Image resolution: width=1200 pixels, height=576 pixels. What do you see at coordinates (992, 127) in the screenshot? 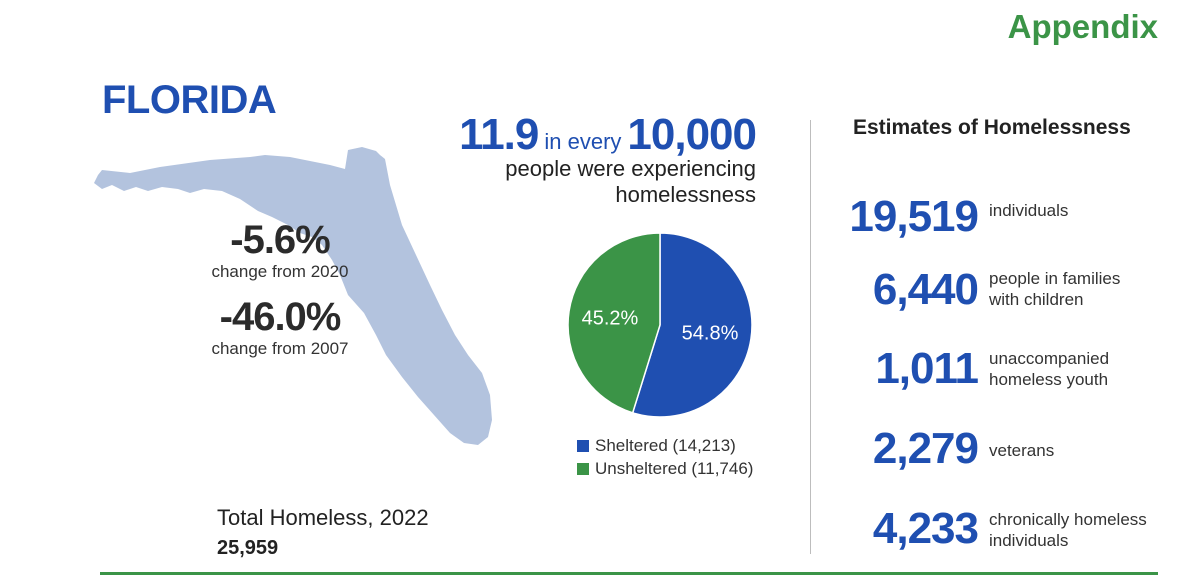
I see `estimates-title: Estimates of Homelessness` at bounding box center [992, 127].